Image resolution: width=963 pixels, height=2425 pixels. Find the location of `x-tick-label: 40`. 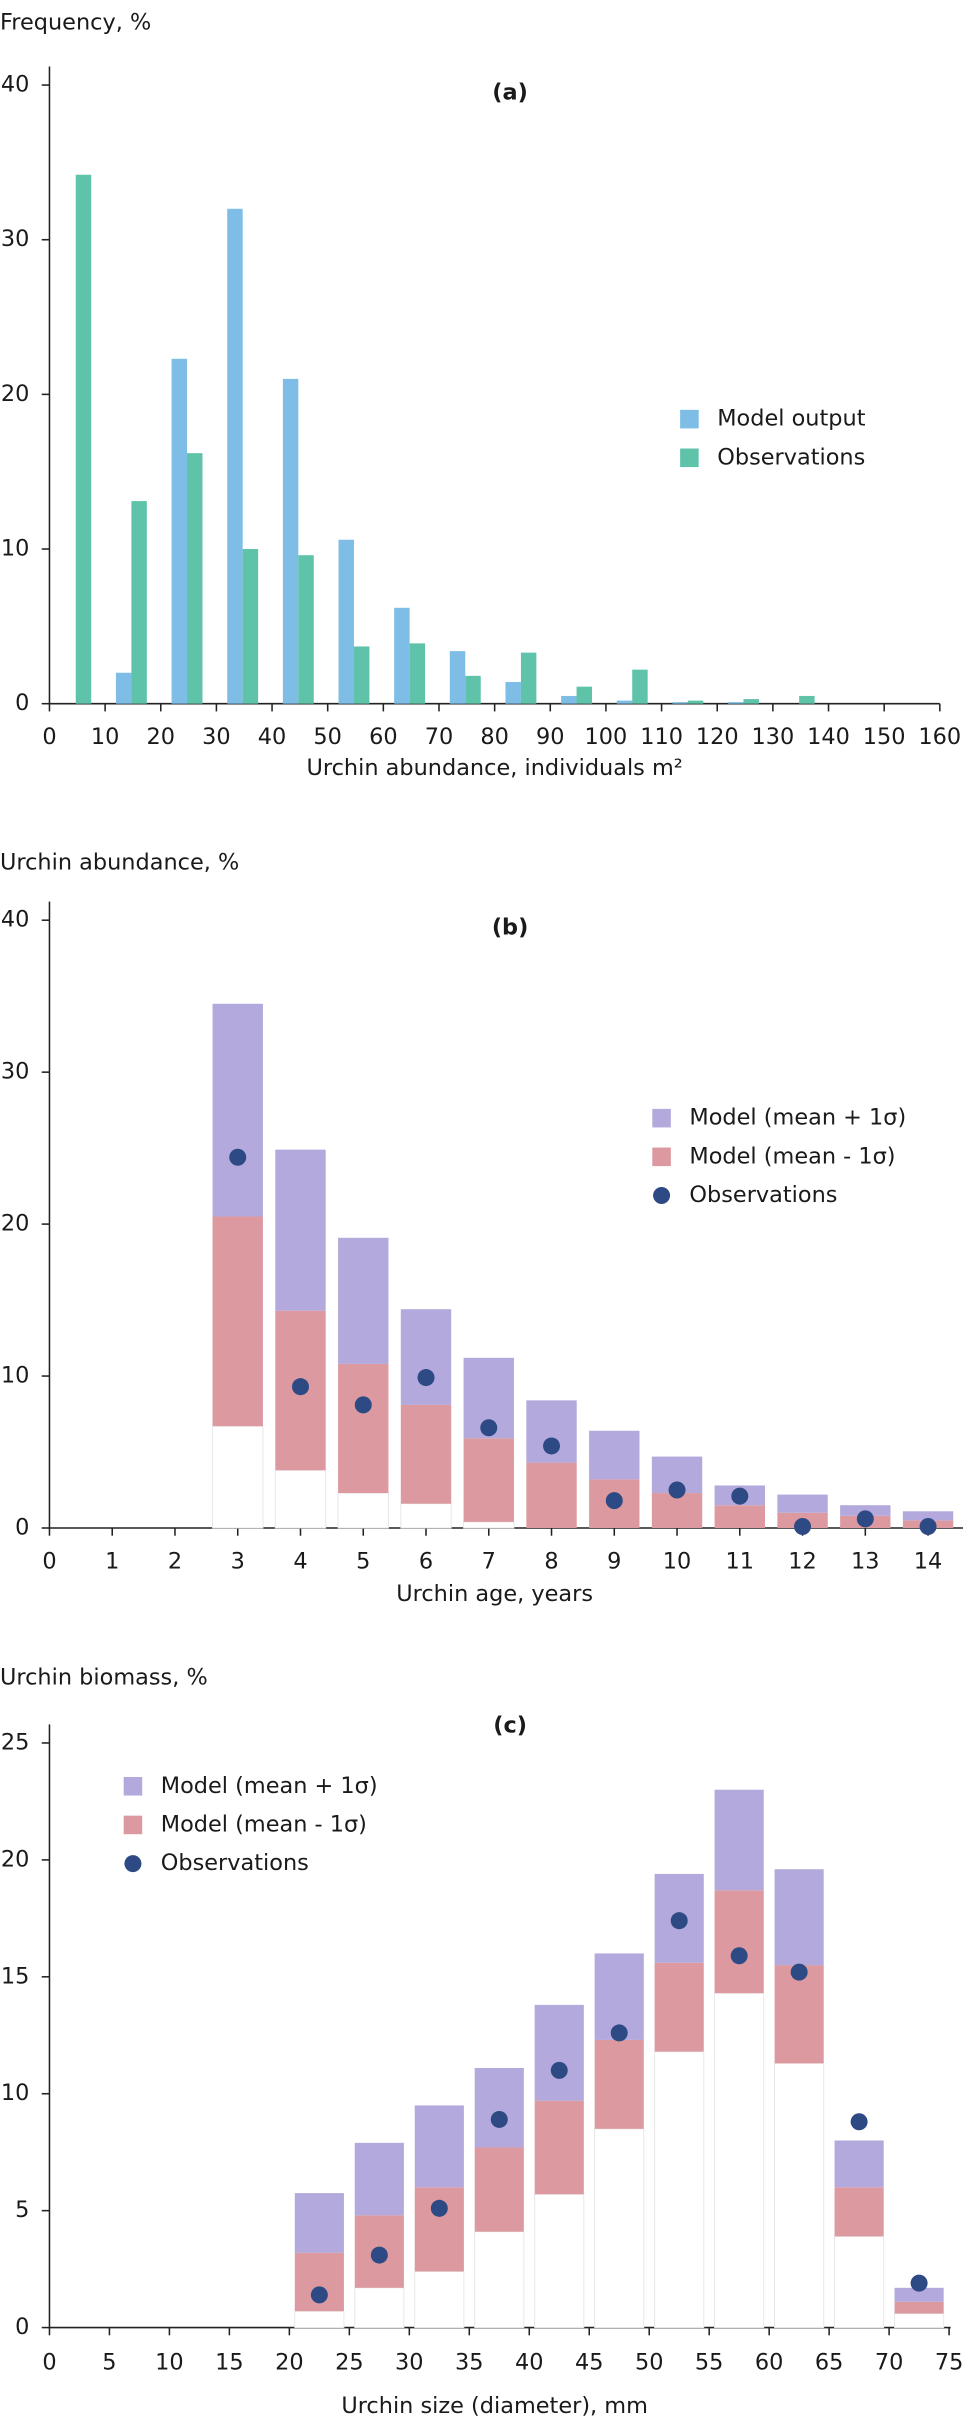

x-tick-label: 40 is located at coordinates (272, 737).